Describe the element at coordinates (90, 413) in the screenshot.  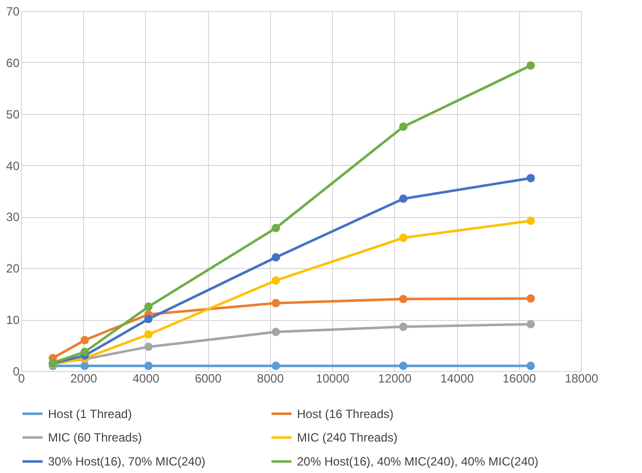
I see `legend-label: Host (1 Thread)` at that location.